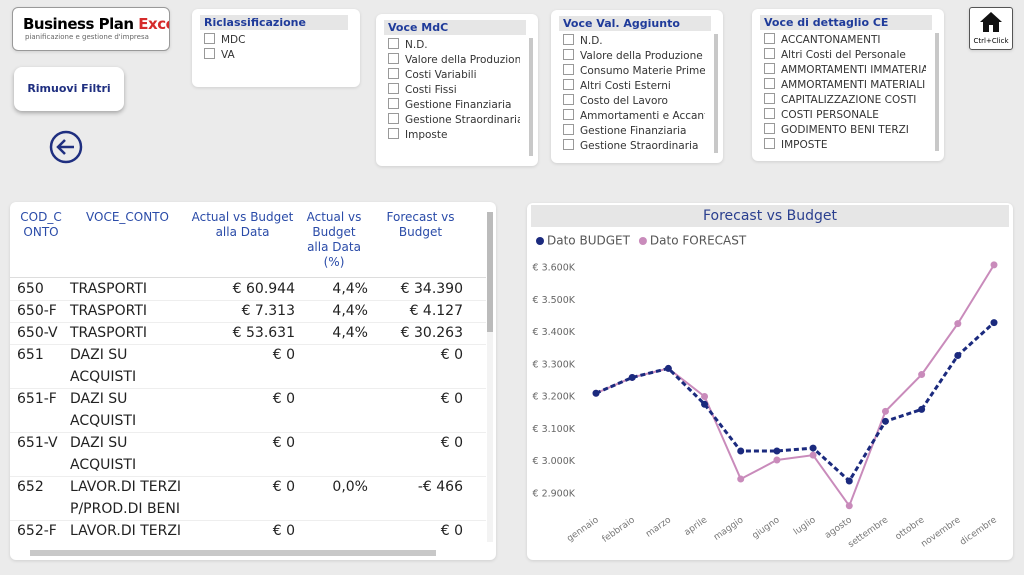 The width and height of the screenshot is (1024, 575). Describe the element at coordinates (845, 70) in the screenshot. I see `slicer-item: AMMORTAMENTI IMMATERIALI` at that location.